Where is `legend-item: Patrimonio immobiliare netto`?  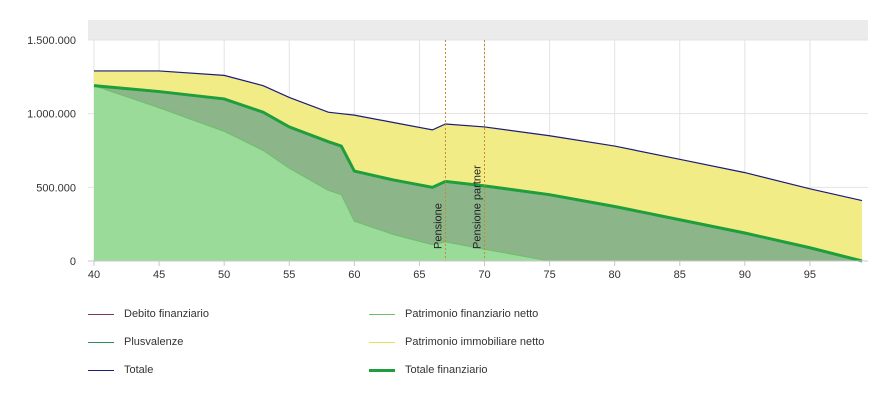
legend-item: Patrimonio immobiliare netto is located at coordinates (456, 342).